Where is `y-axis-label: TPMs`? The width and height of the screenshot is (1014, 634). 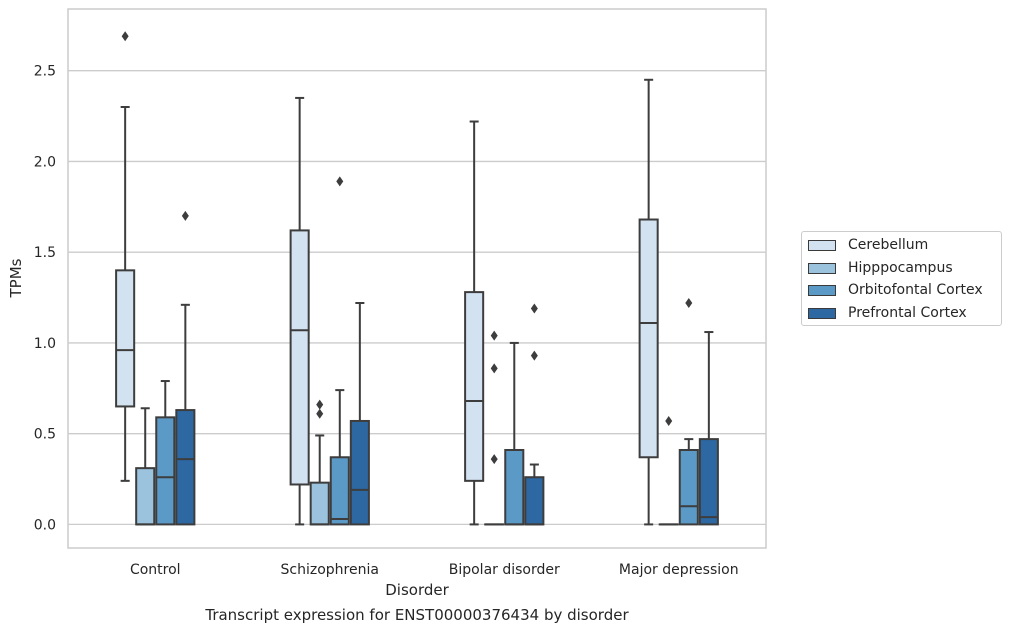 y-axis-label: TPMs is located at coordinates (16, 278).